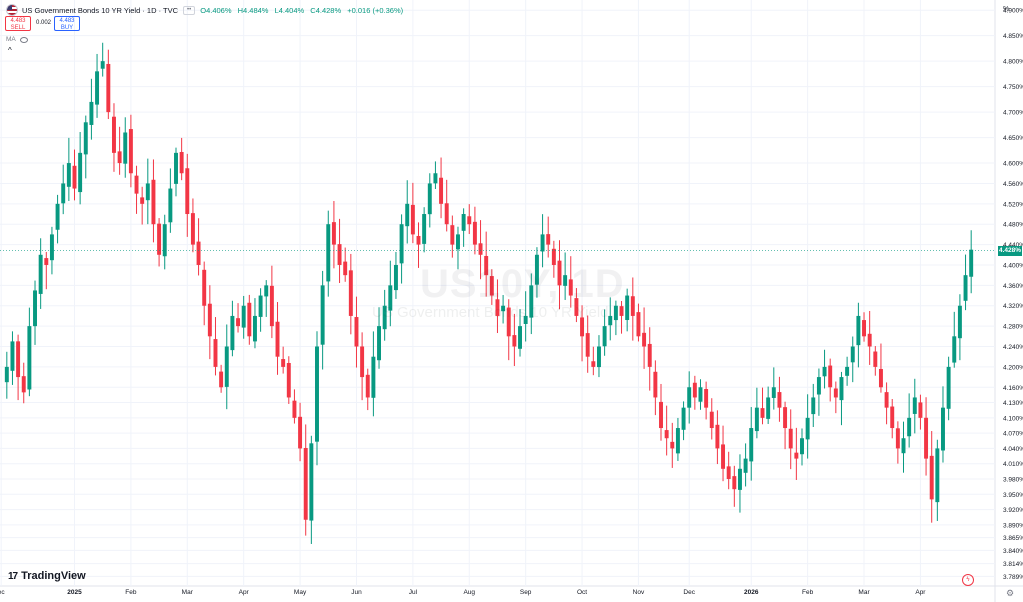  Describe the element at coordinates (356, 592) in the screenshot. I see `x-tick-label: Jun` at that location.